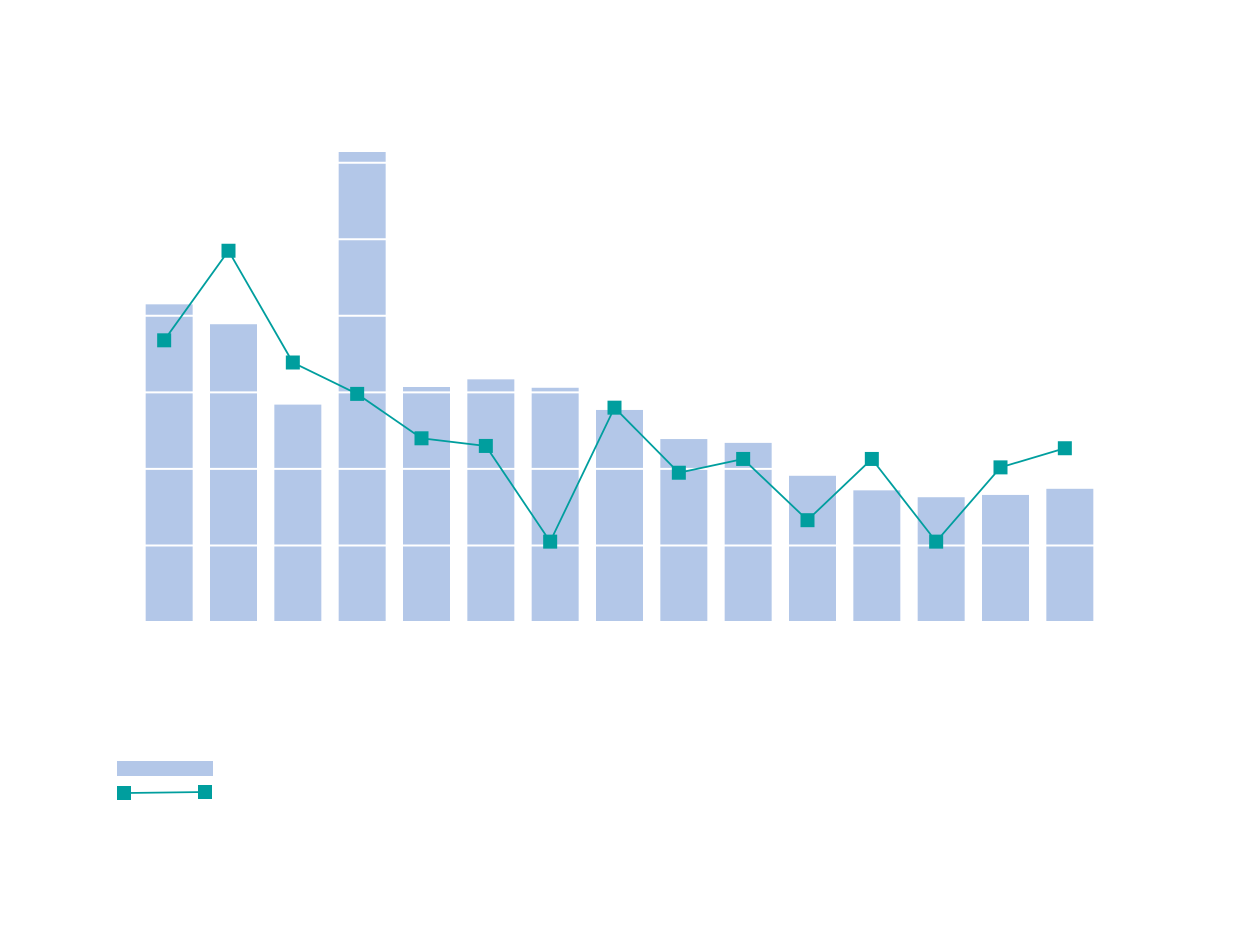 Image resolution: width=1240 pixels, height=931 pixels. Describe the element at coordinates (164, 792) in the screenshot. I see `legend-swatch-line` at that location.